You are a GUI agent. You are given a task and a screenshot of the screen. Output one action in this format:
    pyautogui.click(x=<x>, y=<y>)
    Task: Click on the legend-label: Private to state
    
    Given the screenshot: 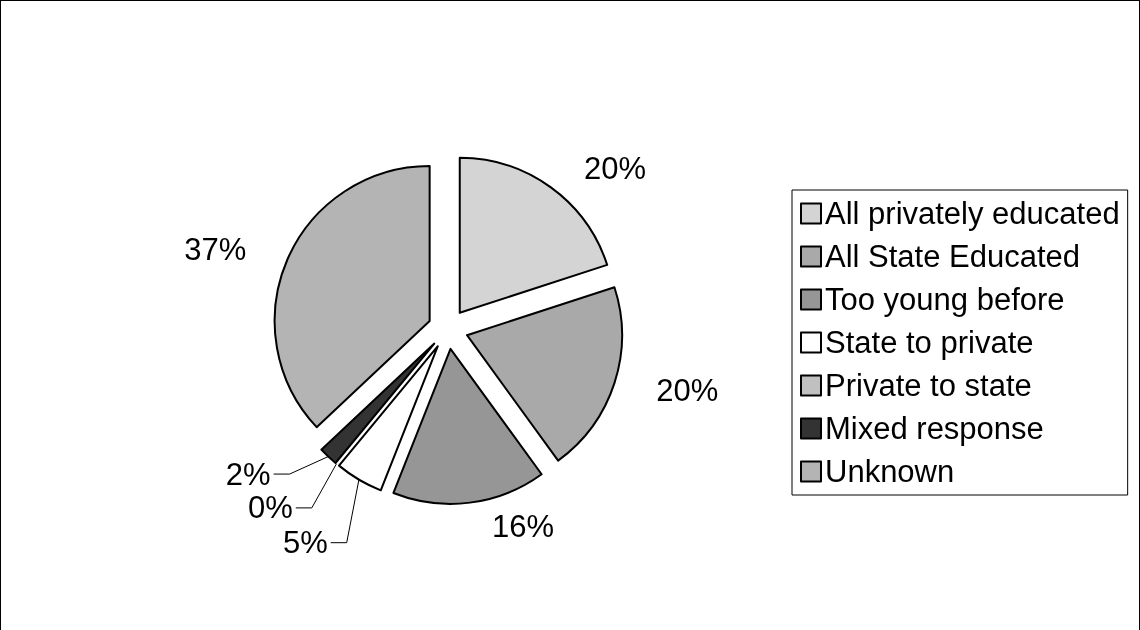 What is the action you would take?
    pyautogui.click(x=928, y=385)
    